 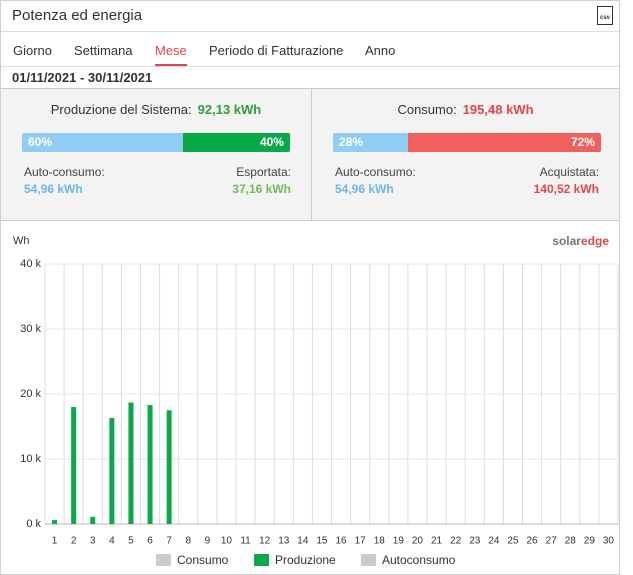 I want to click on legend-label: Autoconsumo, so click(x=419, y=560).